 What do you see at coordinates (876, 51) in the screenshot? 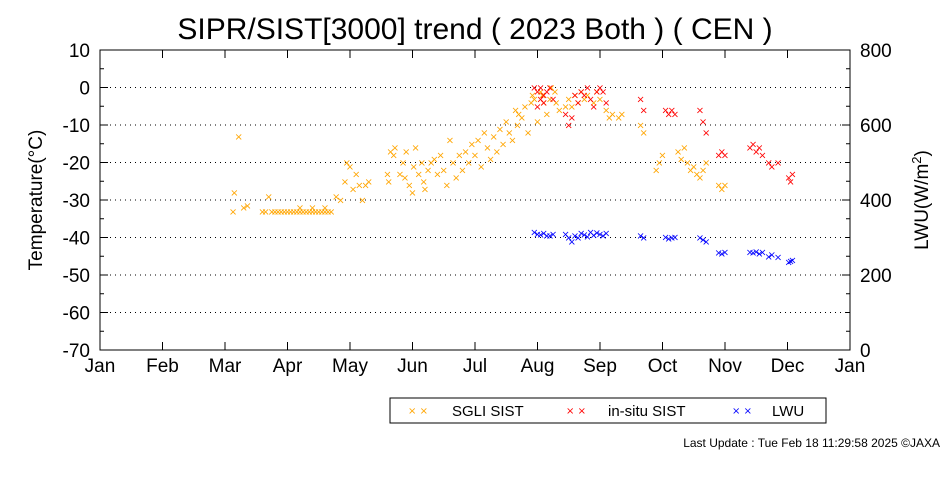
I see `y2-tick-label: 800` at bounding box center [876, 51].